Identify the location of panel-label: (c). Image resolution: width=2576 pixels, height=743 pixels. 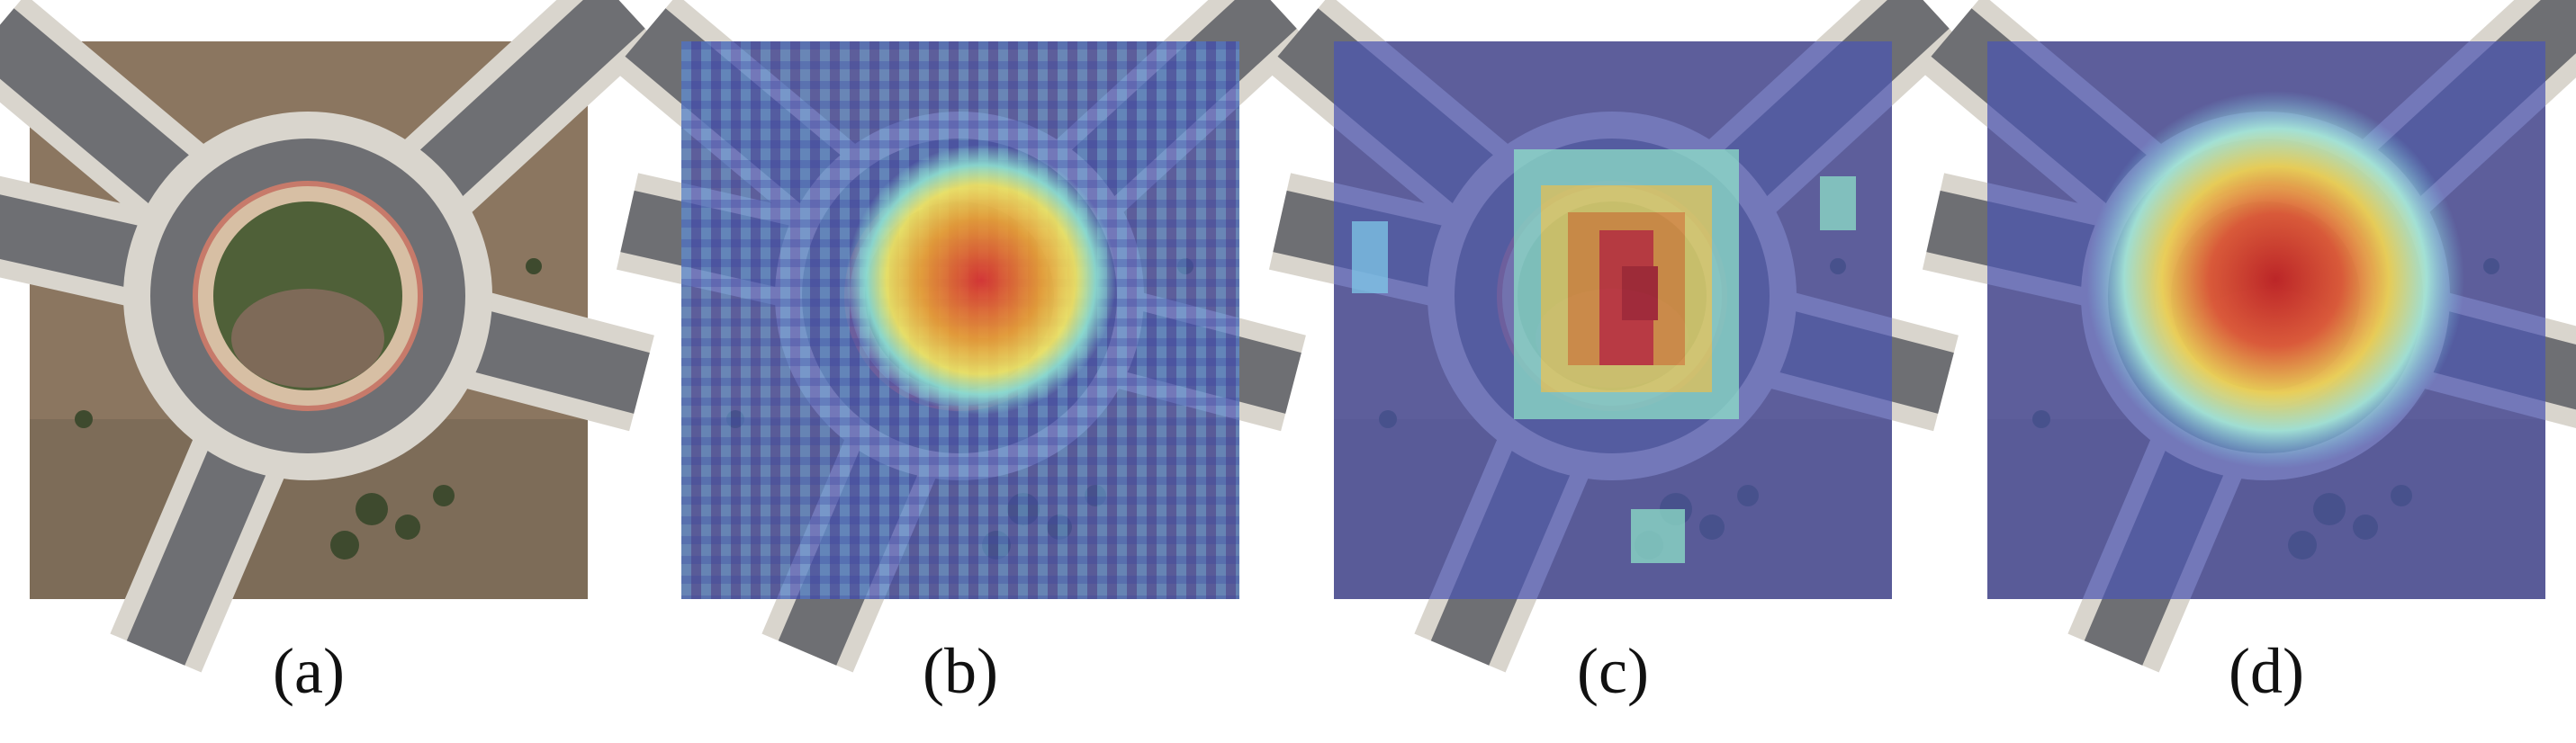
(1613, 671).